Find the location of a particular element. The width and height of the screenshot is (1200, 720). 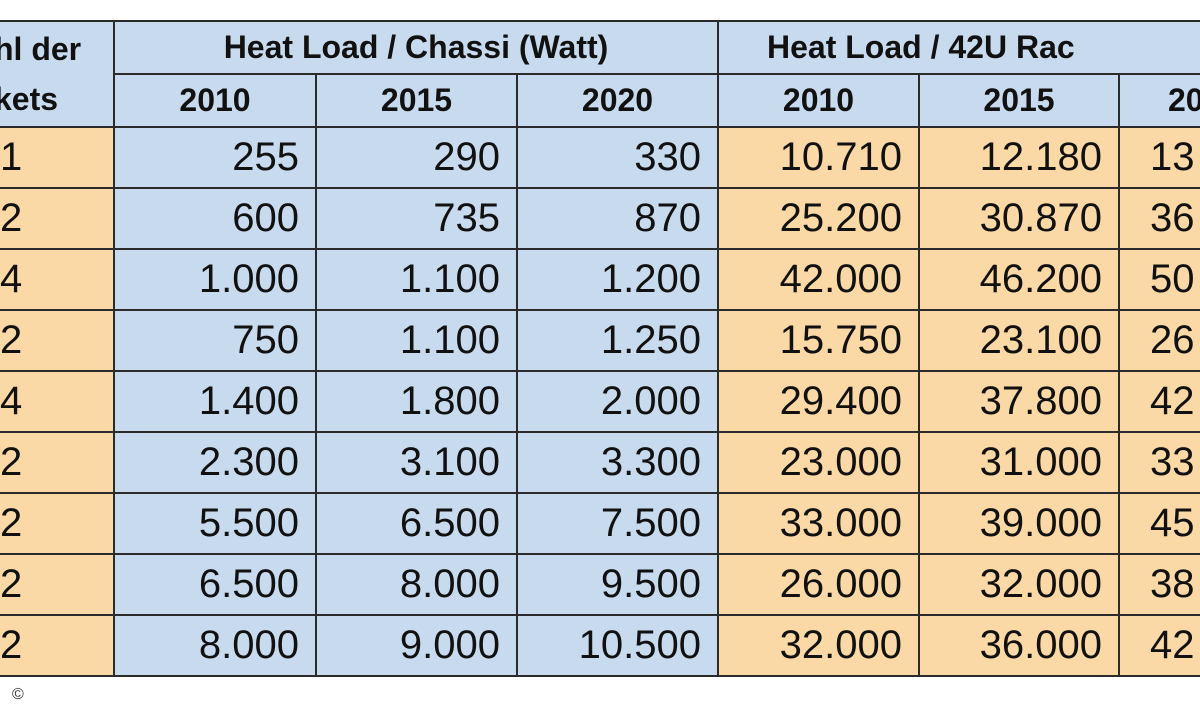

header-line: kets is located at coordinates (29, 99).